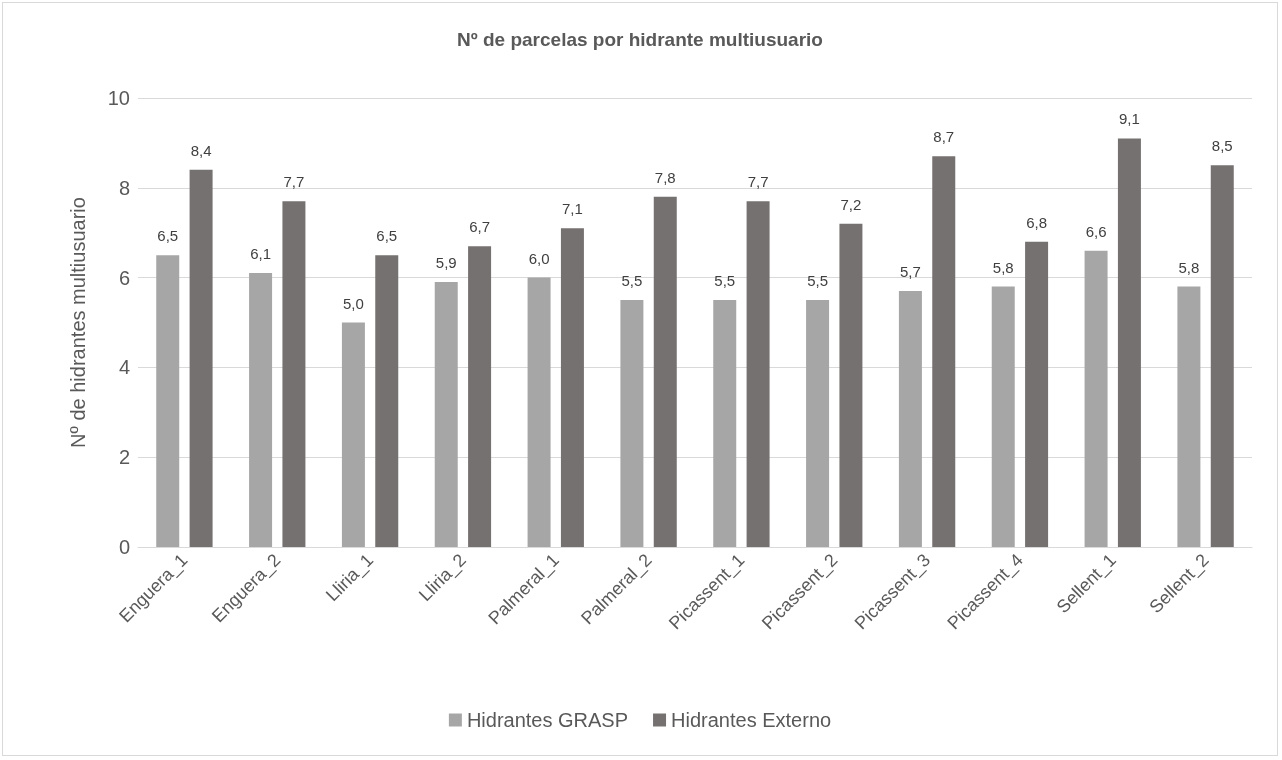 The image size is (1282, 760). I want to click on data-label: 6,8, so click(1037, 222).